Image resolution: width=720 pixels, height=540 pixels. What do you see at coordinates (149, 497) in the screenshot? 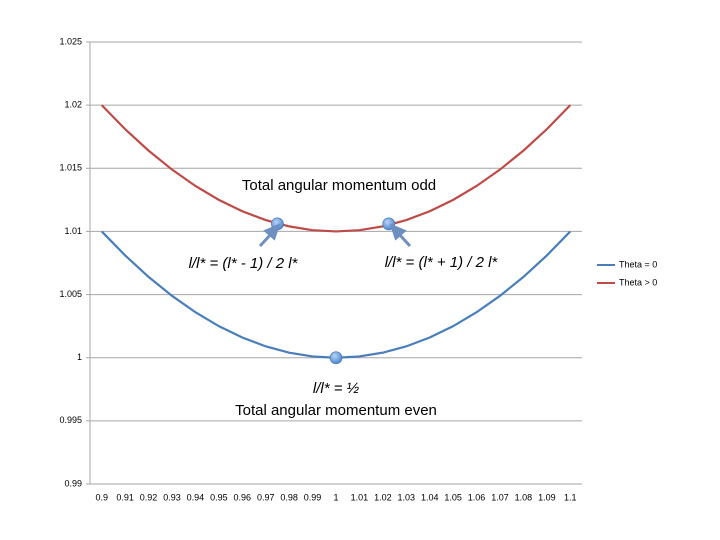
I see `x-tick-label: 0.92` at bounding box center [149, 497].